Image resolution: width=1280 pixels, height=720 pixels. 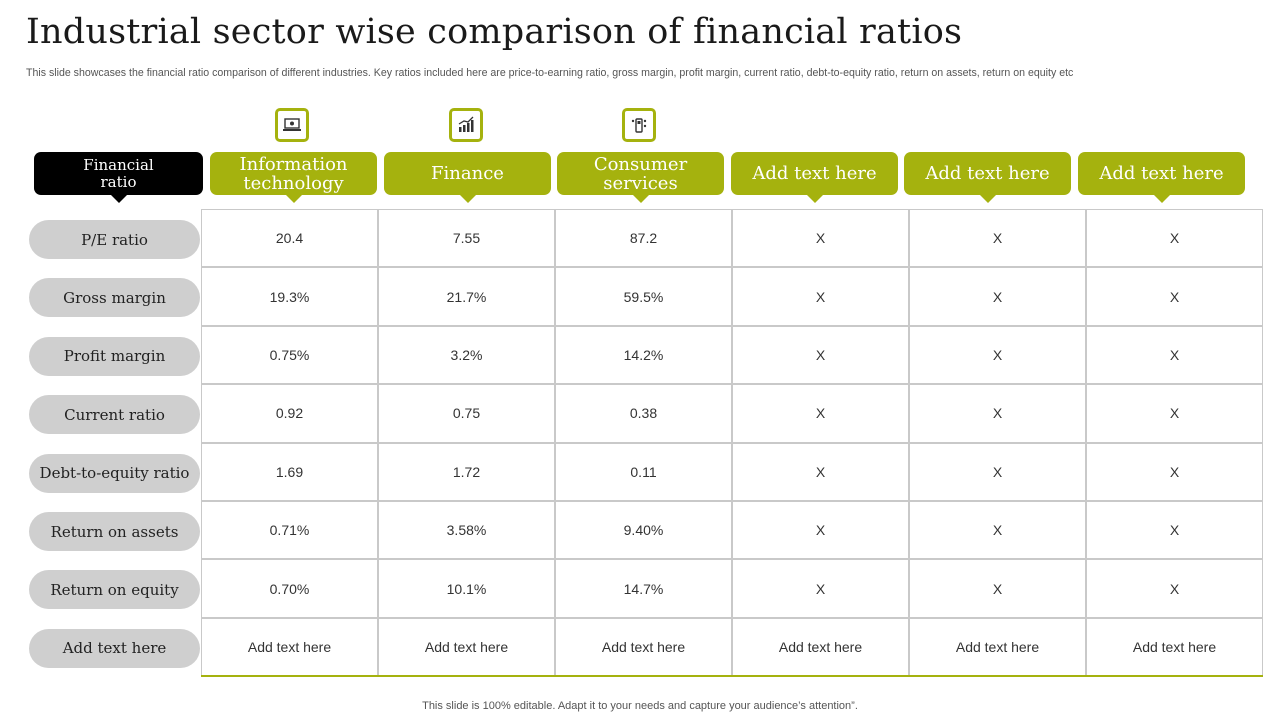 What do you see at coordinates (466, 471) in the screenshot?
I see `table-cell: 1.72` at bounding box center [466, 471].